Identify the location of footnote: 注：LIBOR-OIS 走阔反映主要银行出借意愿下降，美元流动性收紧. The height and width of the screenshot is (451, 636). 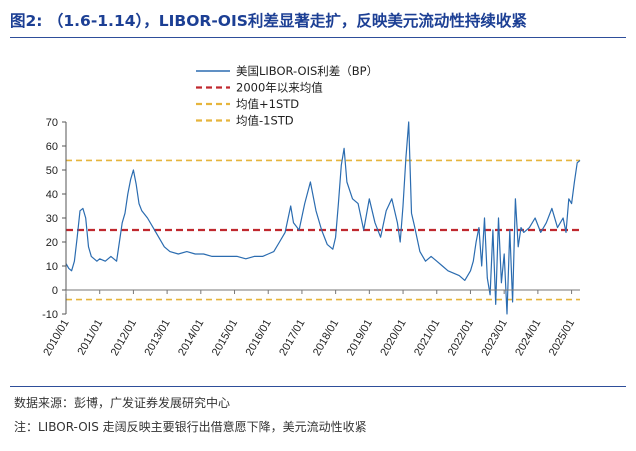
(190, 427).